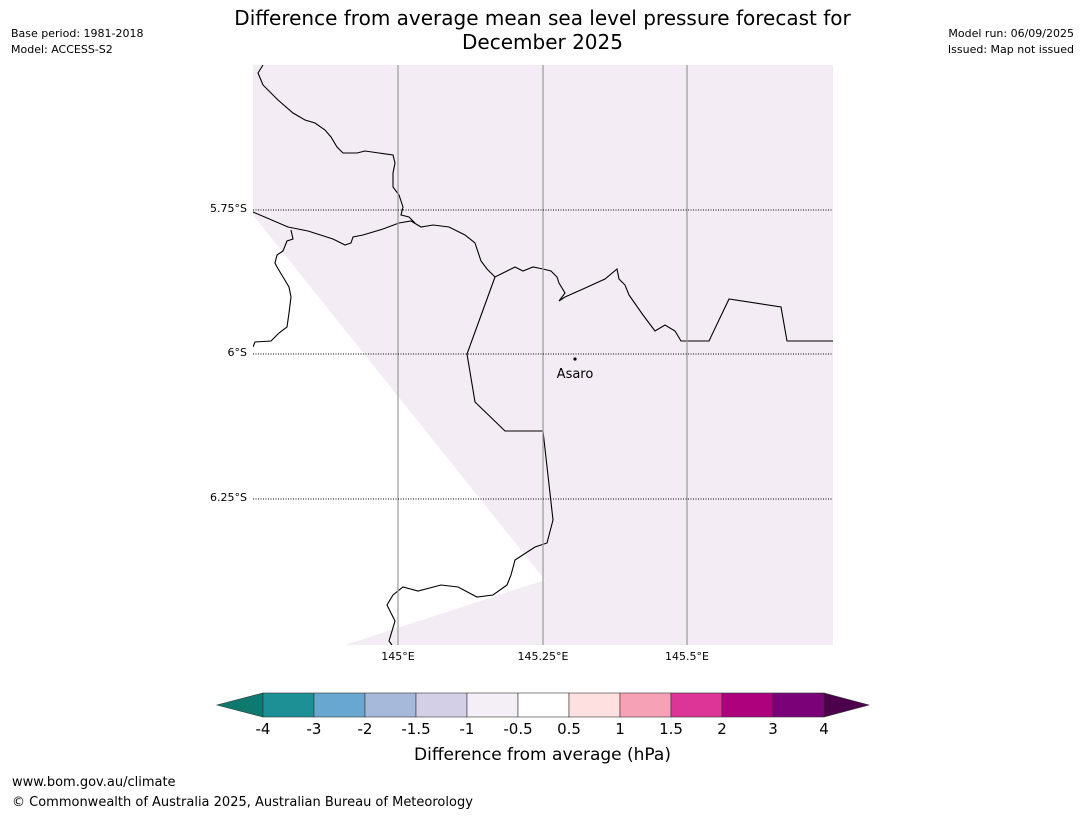 This screenshot has height=816, width=1085. Describe the element at coordinates (847, 705) in the screenshot. I see `colorbar-high-extension` at that location.